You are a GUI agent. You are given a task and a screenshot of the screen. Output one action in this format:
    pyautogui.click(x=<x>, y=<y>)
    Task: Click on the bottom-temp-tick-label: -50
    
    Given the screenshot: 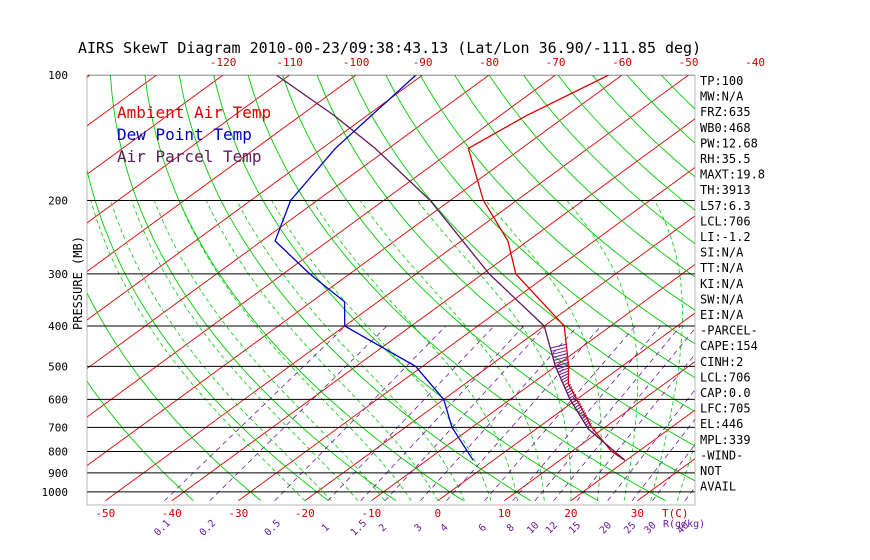 What is the action you would take?
    pyautogui.click(x=105, y=513)
    